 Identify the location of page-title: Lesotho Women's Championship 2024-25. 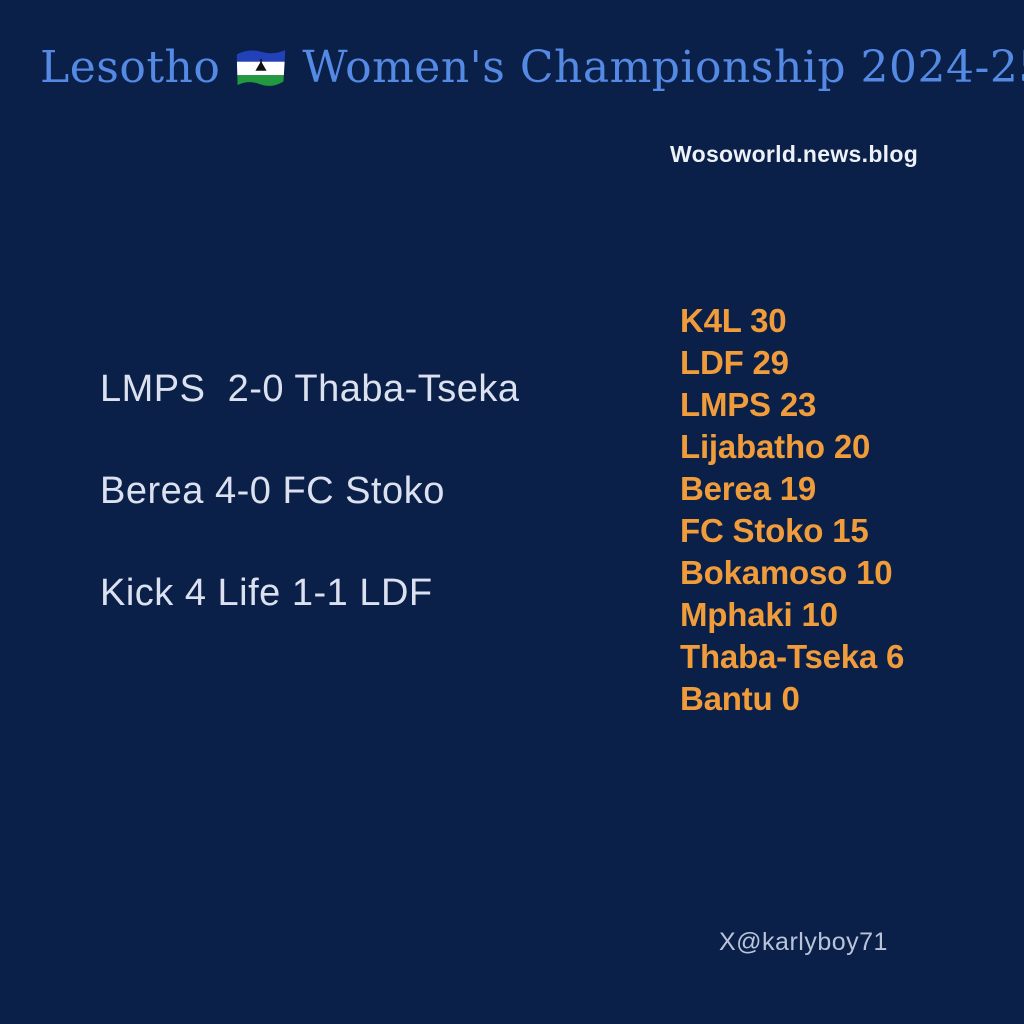
(532, 67).